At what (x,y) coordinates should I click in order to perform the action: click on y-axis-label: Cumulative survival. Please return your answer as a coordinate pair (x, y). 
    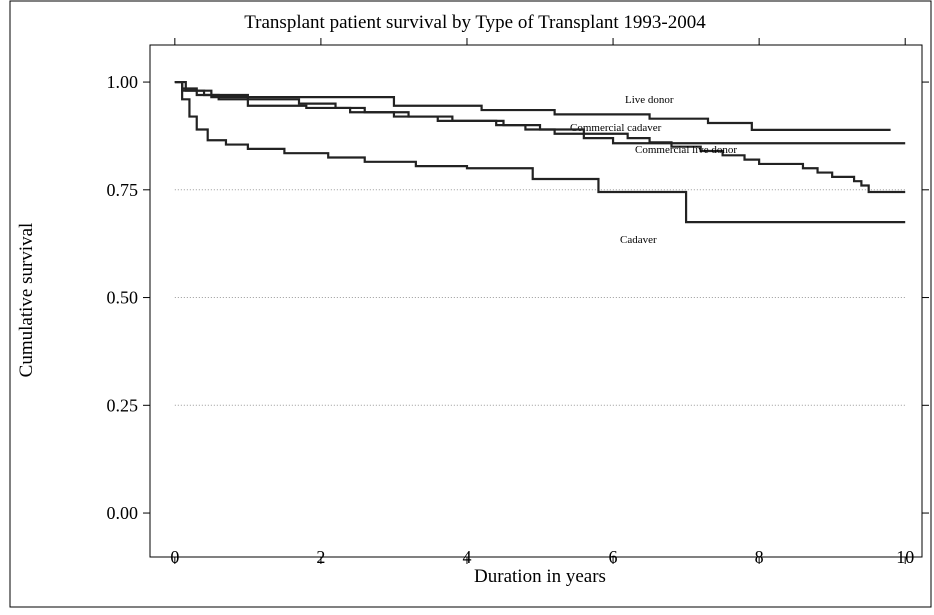
    Looking at the image, I should click on (26, 300).